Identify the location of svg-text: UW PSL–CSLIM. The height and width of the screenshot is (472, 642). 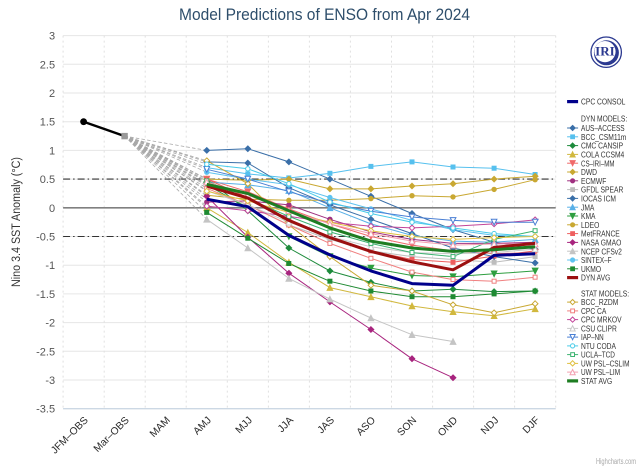
(605, 364).